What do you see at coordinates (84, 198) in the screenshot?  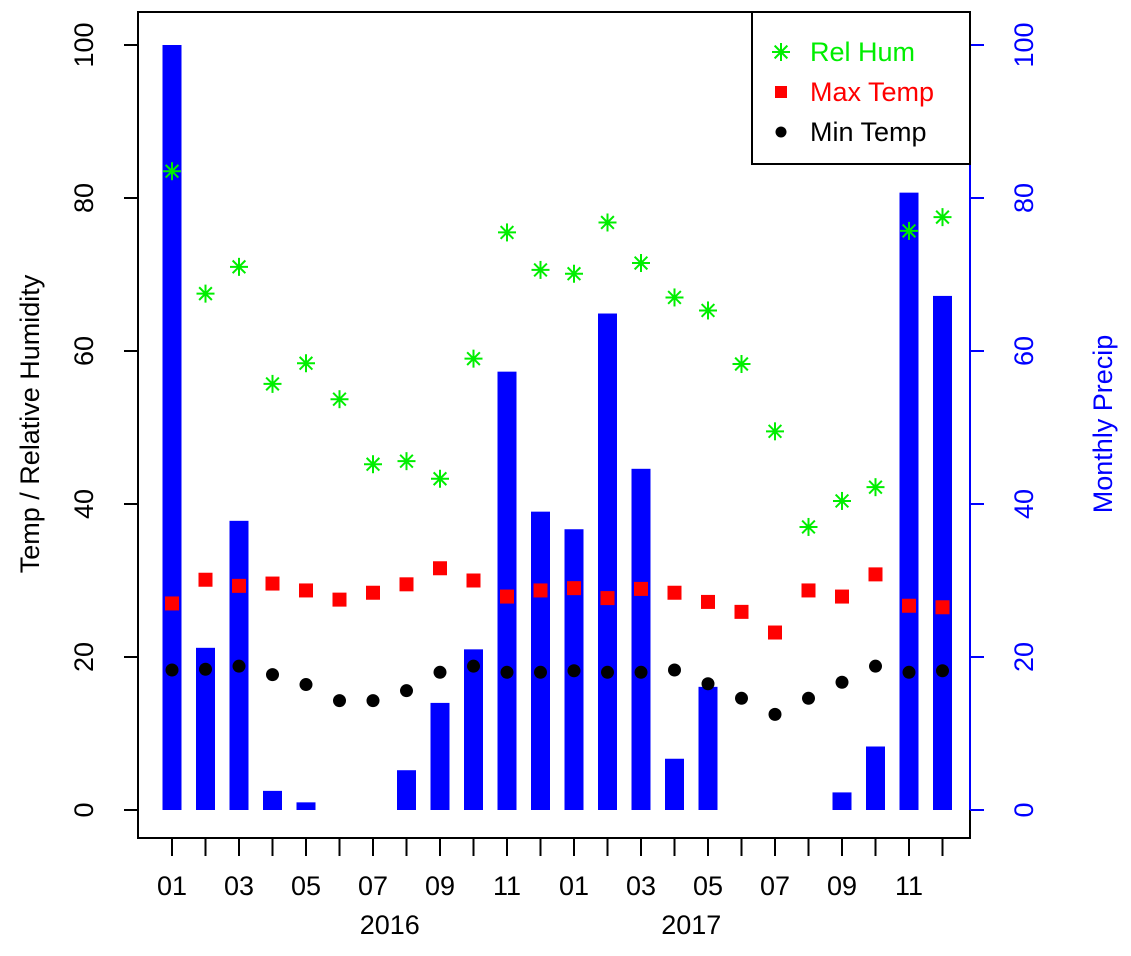 I see `left-tick-label: 80` at bounding box center [84, 198].